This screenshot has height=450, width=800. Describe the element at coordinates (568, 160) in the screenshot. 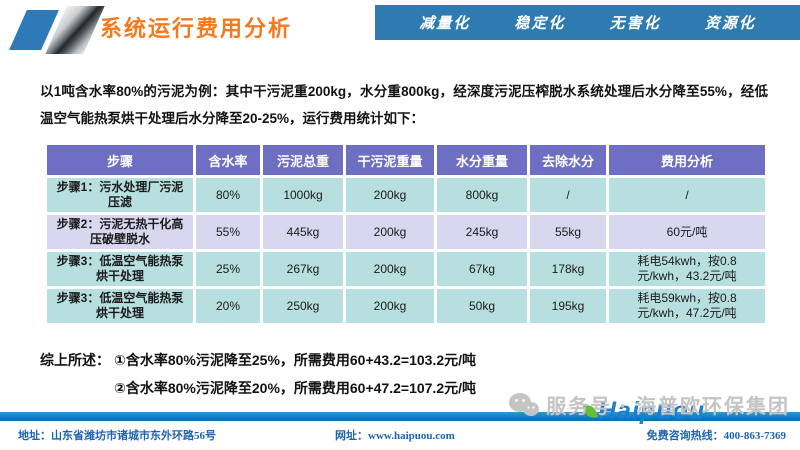

I see `col-header-removed-water: 去除水分` at that location.